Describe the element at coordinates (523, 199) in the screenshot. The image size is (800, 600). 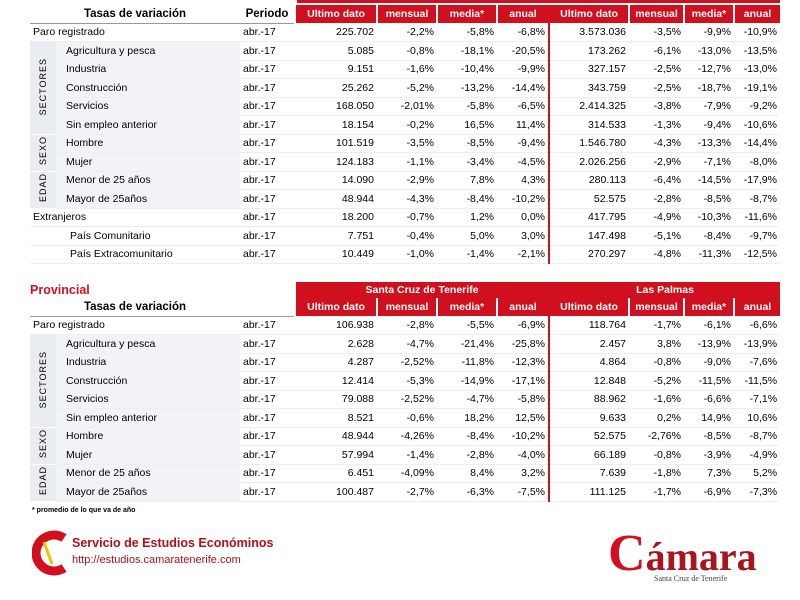
I see `value-cell: -10,2%` at that location.